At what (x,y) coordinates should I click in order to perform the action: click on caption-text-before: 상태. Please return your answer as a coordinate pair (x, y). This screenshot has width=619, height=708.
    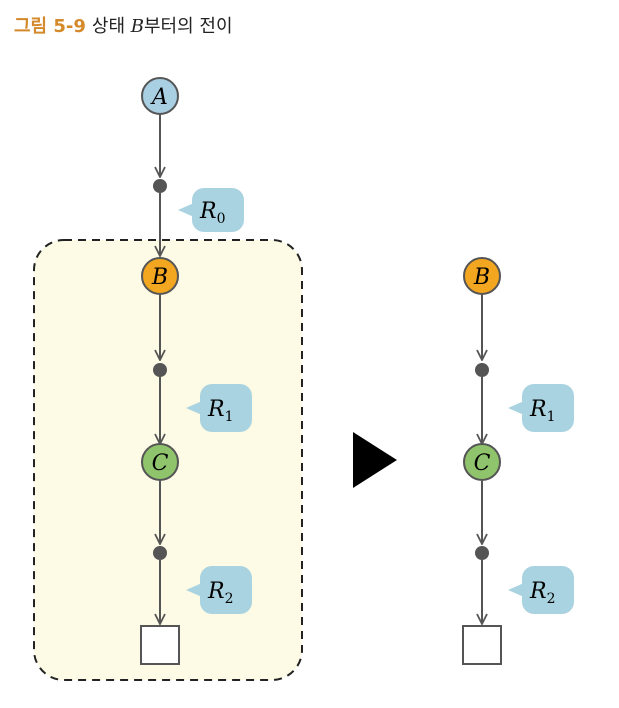
    Looking at the image, I should click on (111, 26).